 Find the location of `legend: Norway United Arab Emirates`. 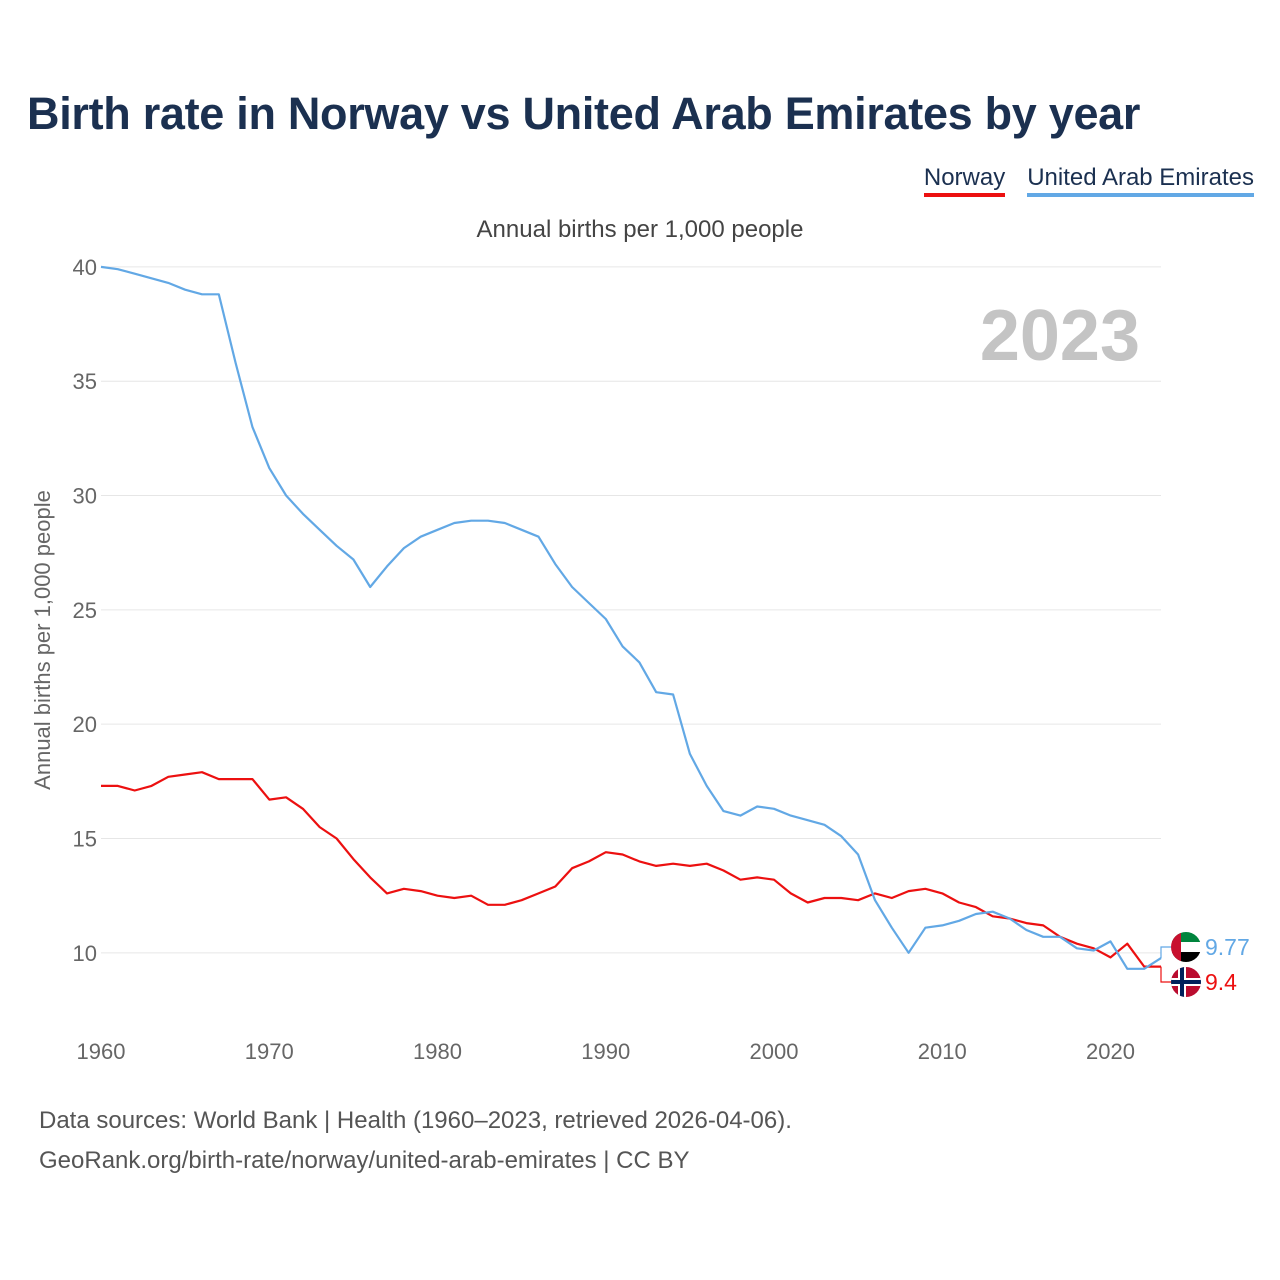

legend: Norway United Arab Emirates is located at coordinates (1088, 180).